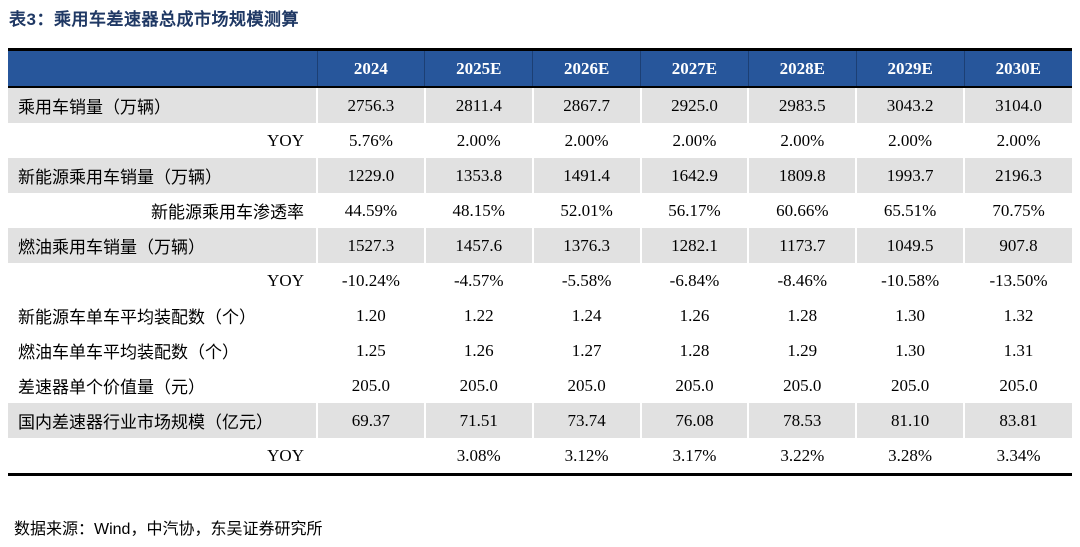 The width and height of the screenshot is (1080, 547). What do you see at coordinates (802, 175) in the screenshot?
I see `table-cell: 1809.8` at bounding box center [802, 175].